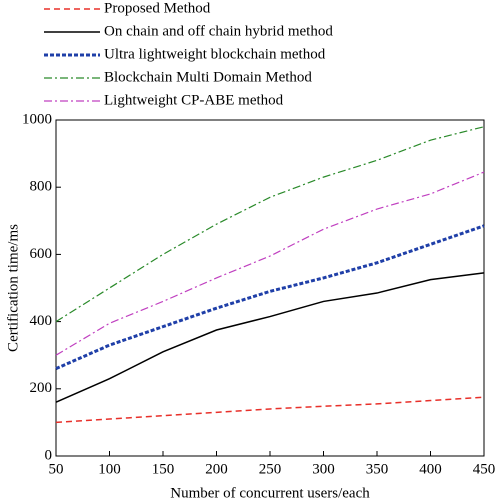 Image resolution: width=501 pixels, height=503 pixels. I want to click on legend-label: Proposed Method, so click(157, 8).